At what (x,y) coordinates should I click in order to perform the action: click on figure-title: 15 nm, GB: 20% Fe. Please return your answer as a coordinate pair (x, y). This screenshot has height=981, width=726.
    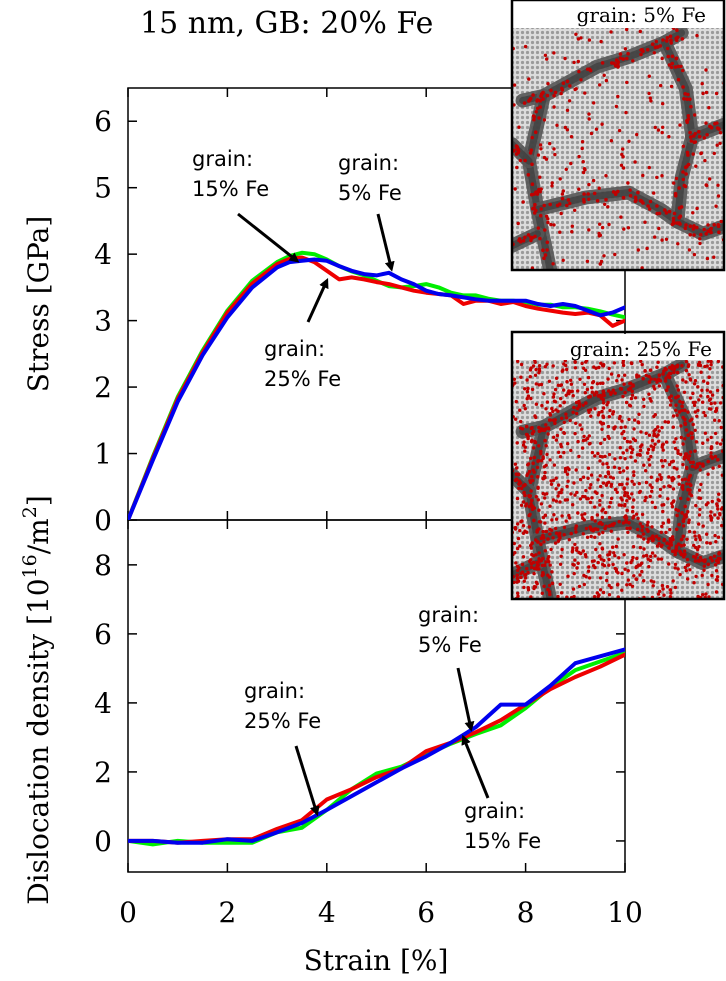
    Looking at the image, I should click on (286, 23).